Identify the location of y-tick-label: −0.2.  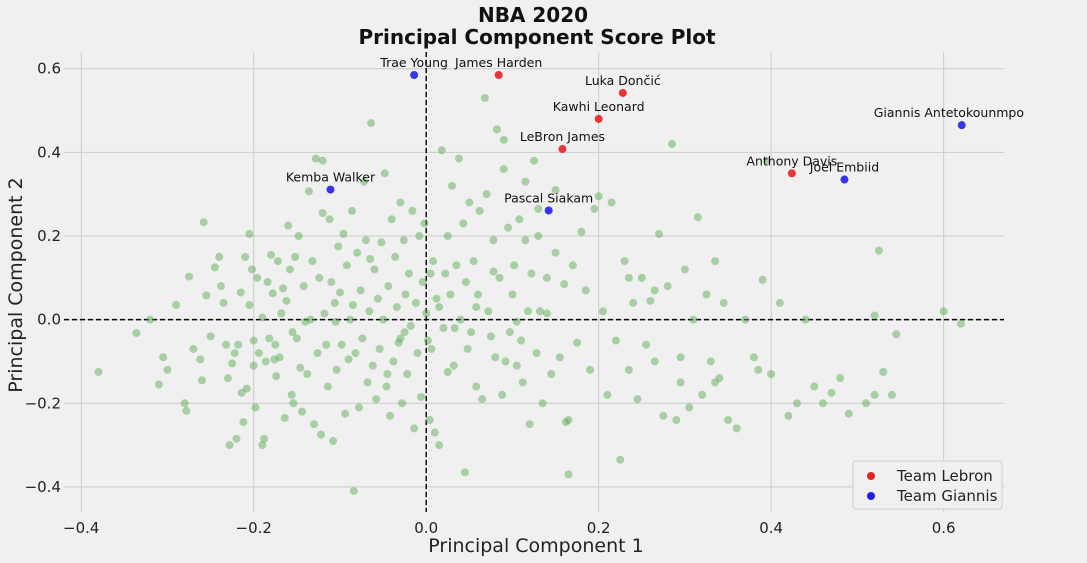
(43, 403).